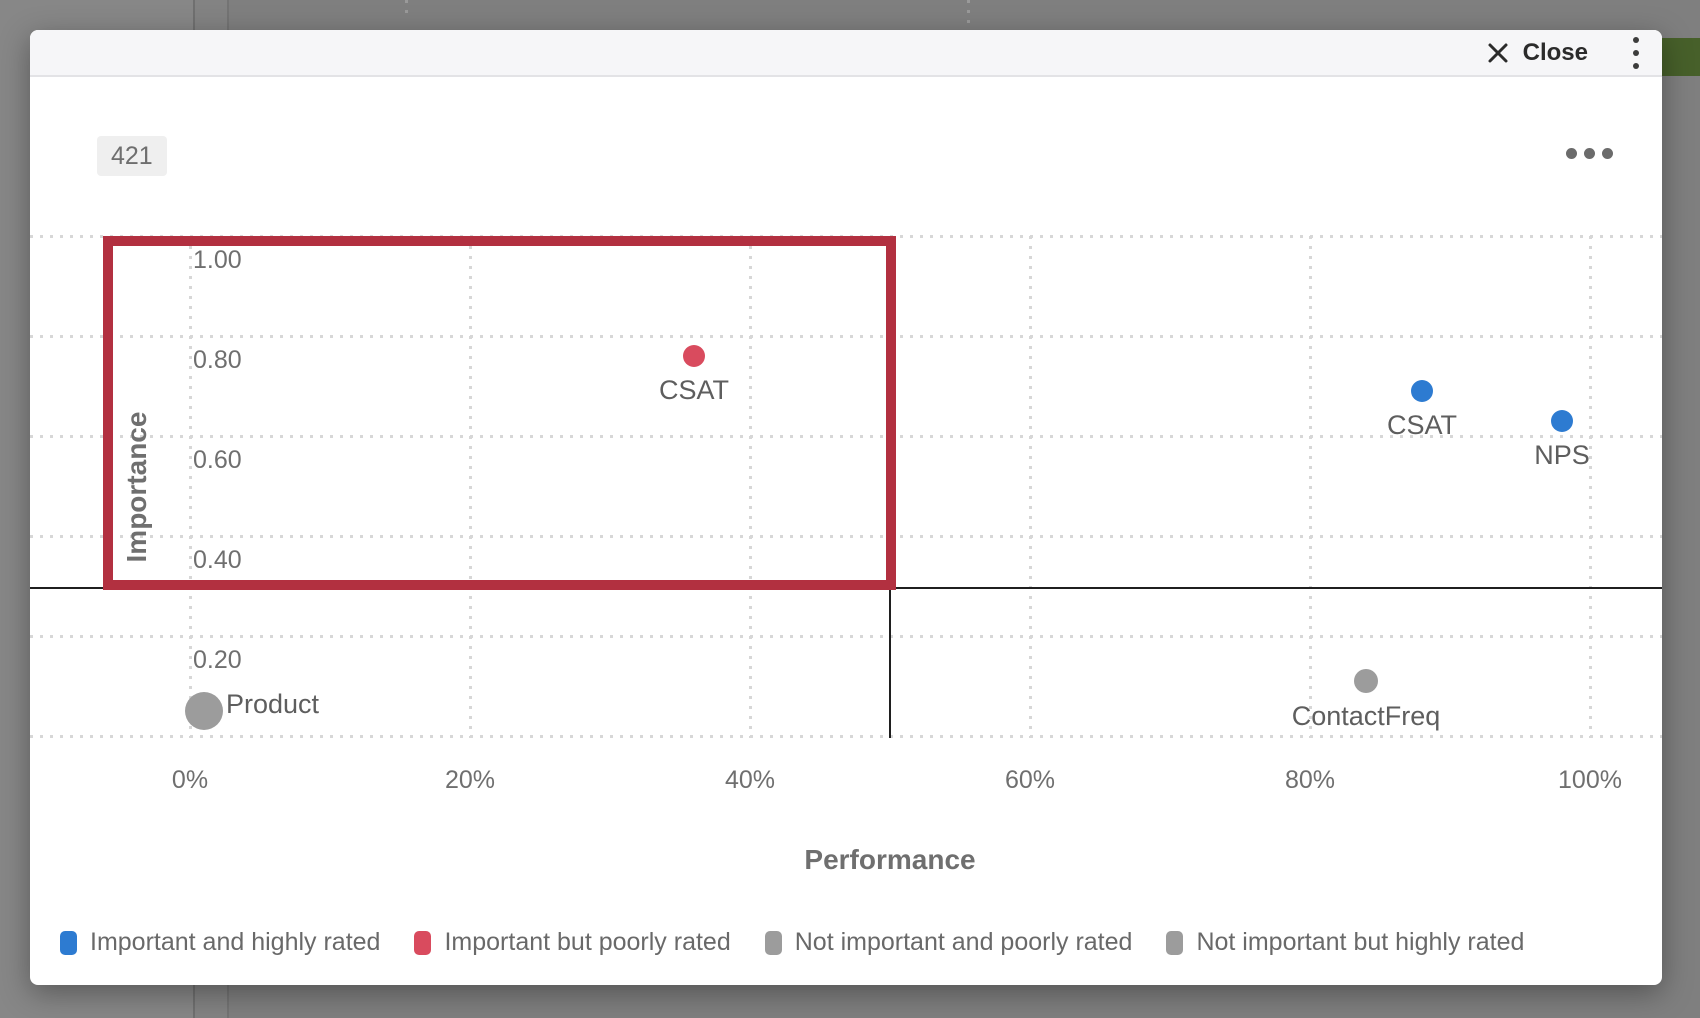  Describe the element at coordinates (1562, 455) in the screenshot. I see `point-label: NPS` at that location.